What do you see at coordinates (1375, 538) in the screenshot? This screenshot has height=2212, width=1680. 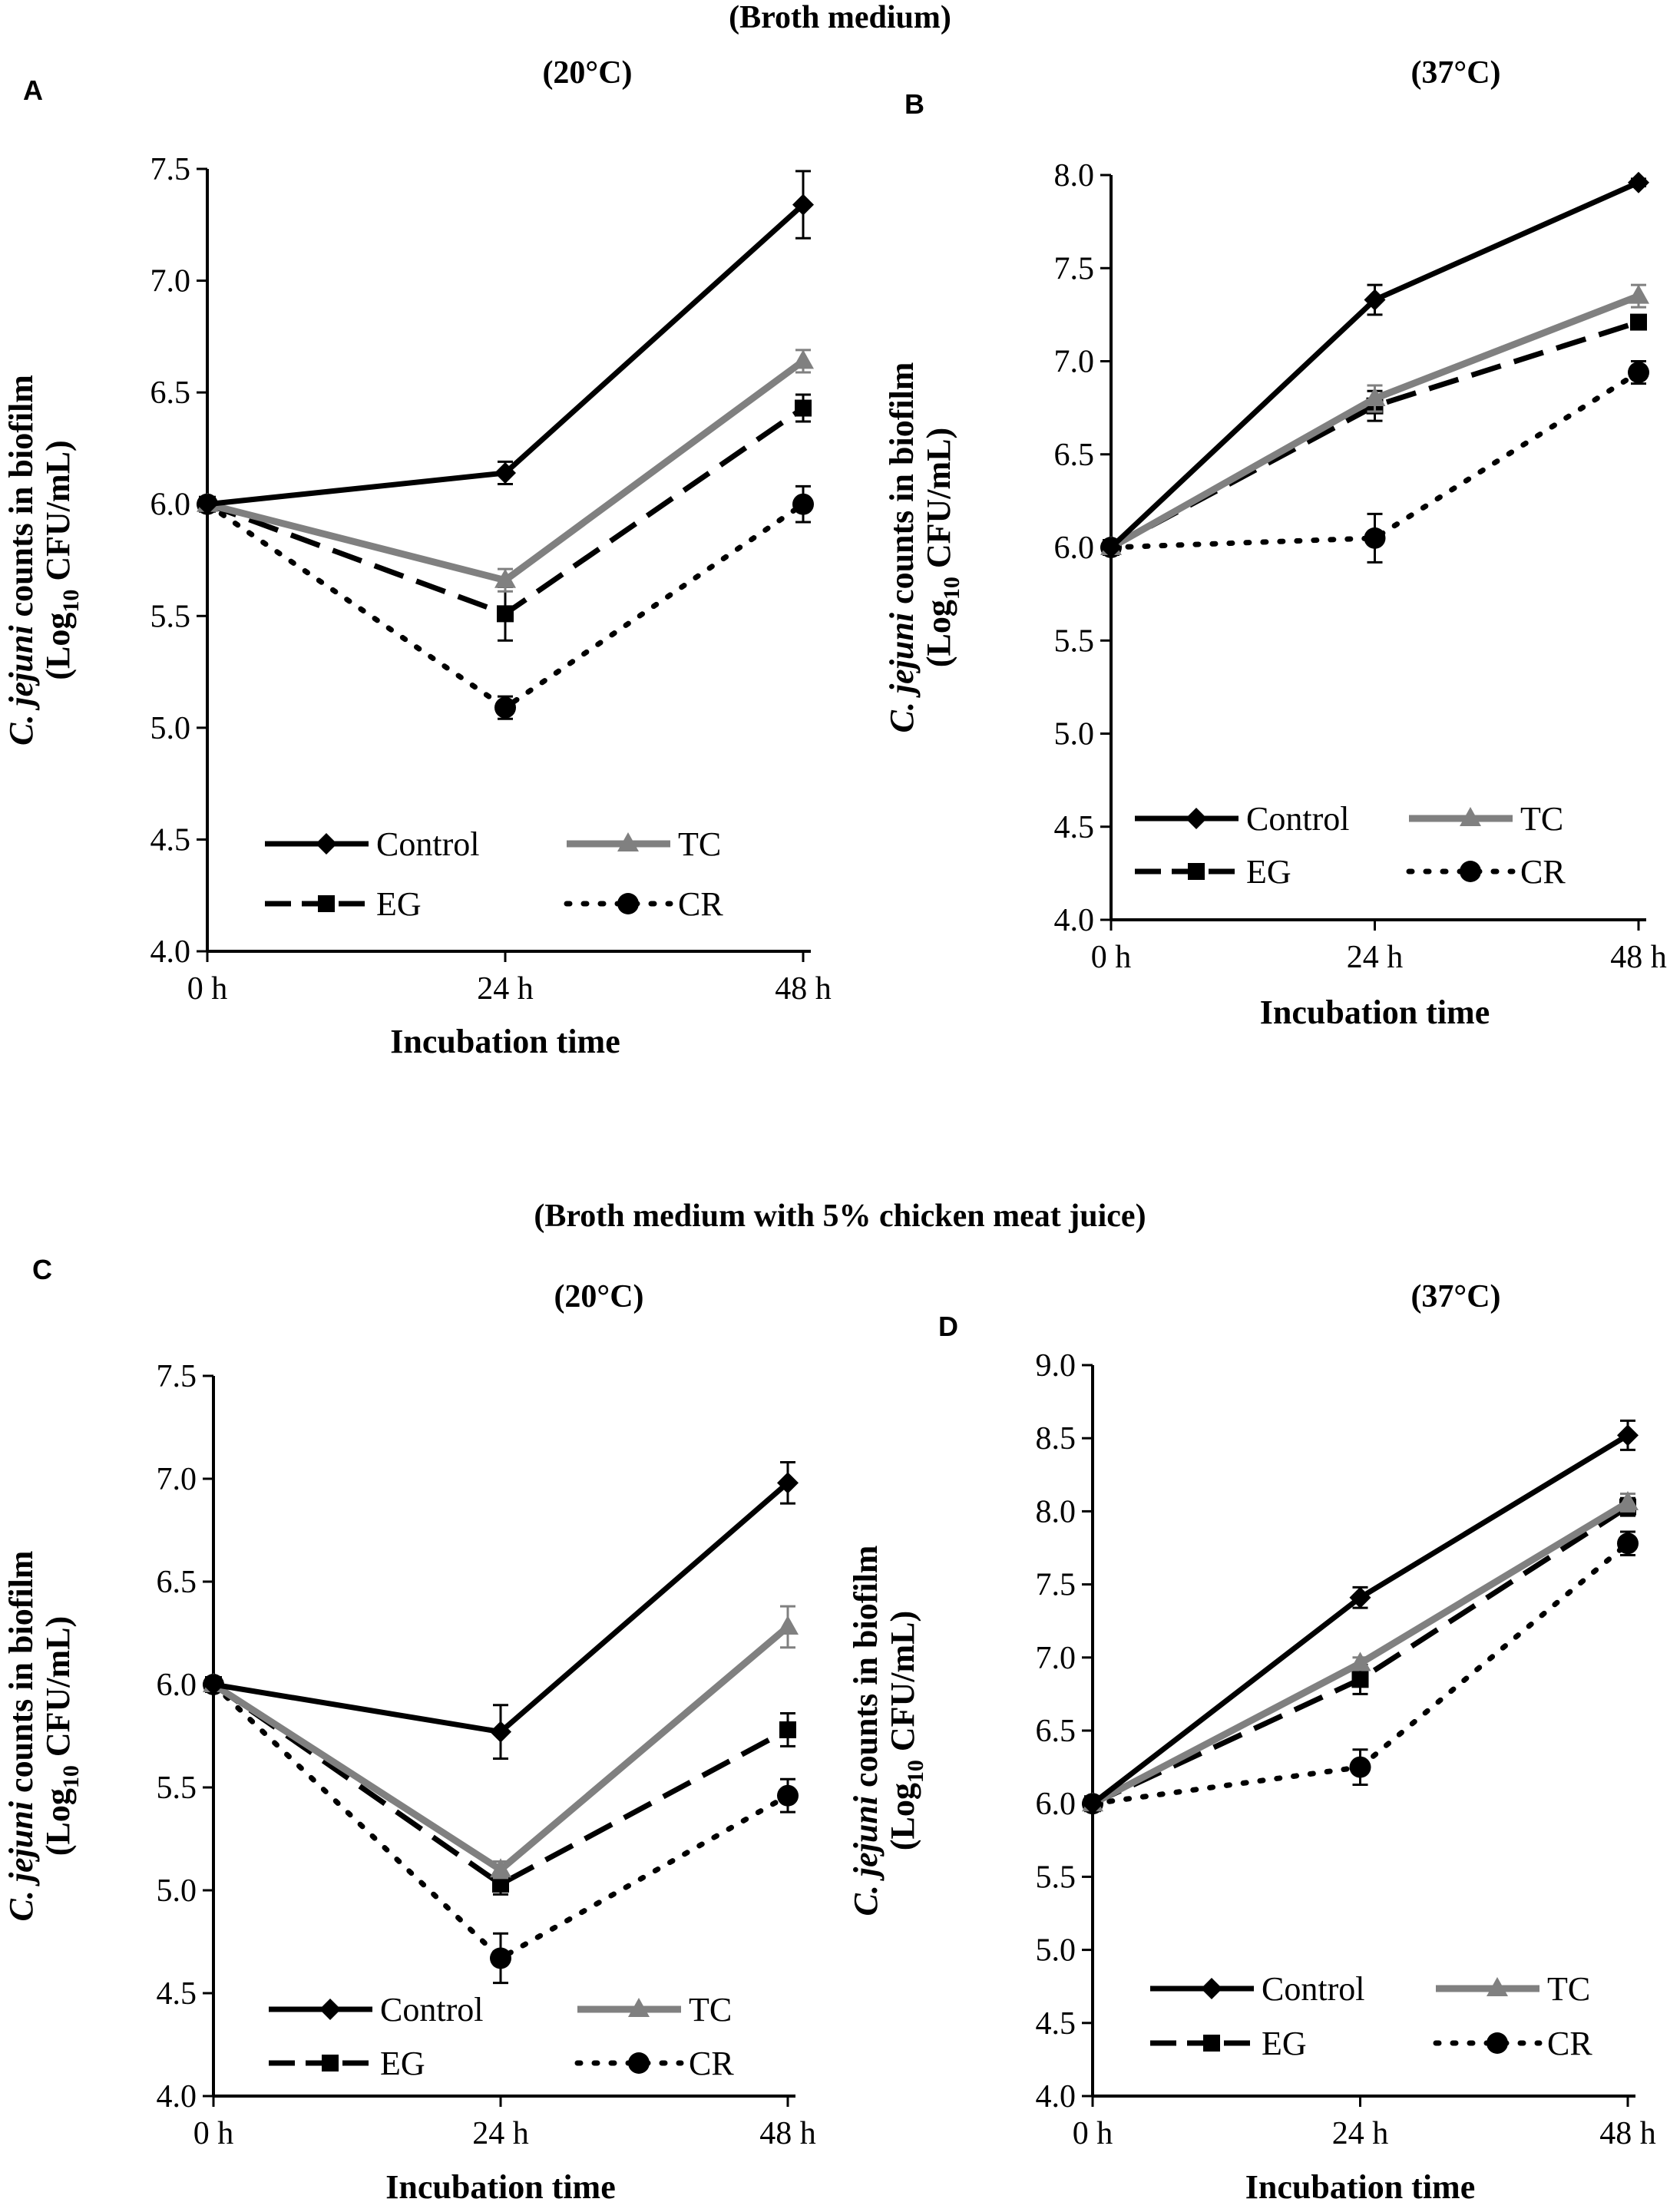 I see `panel-b-point-cr` at bounding box center [1375, 538].